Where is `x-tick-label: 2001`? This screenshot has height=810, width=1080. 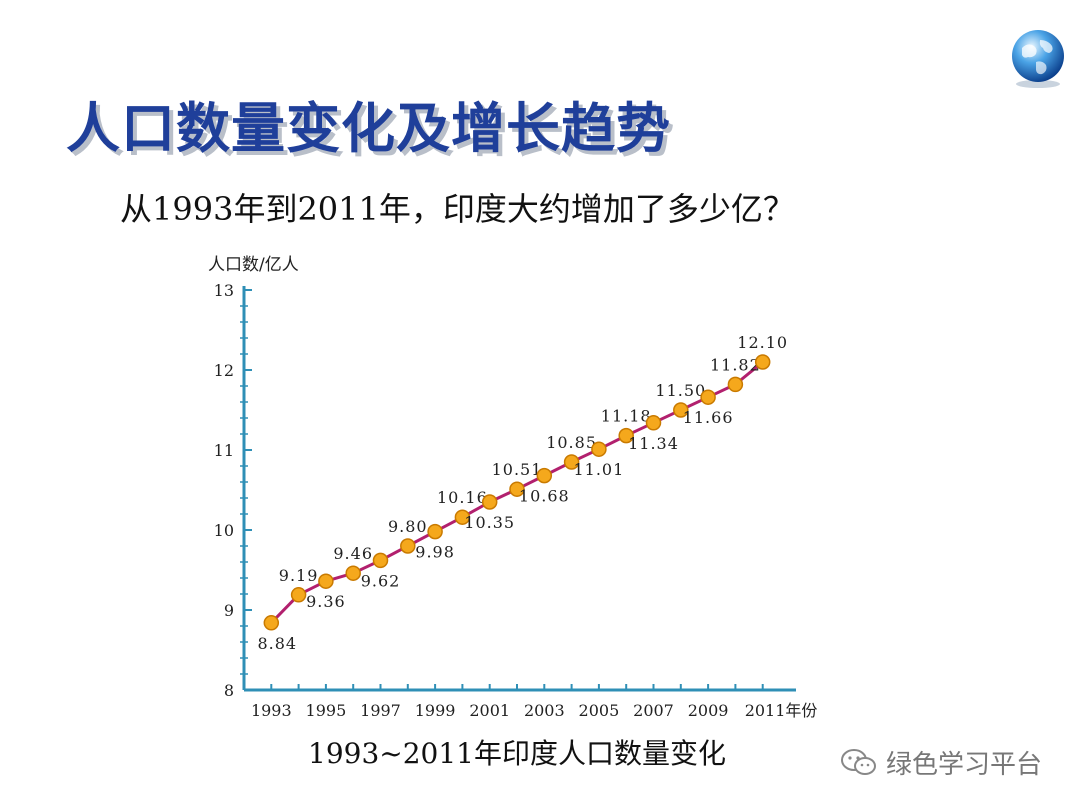
x-tick-label: 2001 is located at coordinates (489, 710).